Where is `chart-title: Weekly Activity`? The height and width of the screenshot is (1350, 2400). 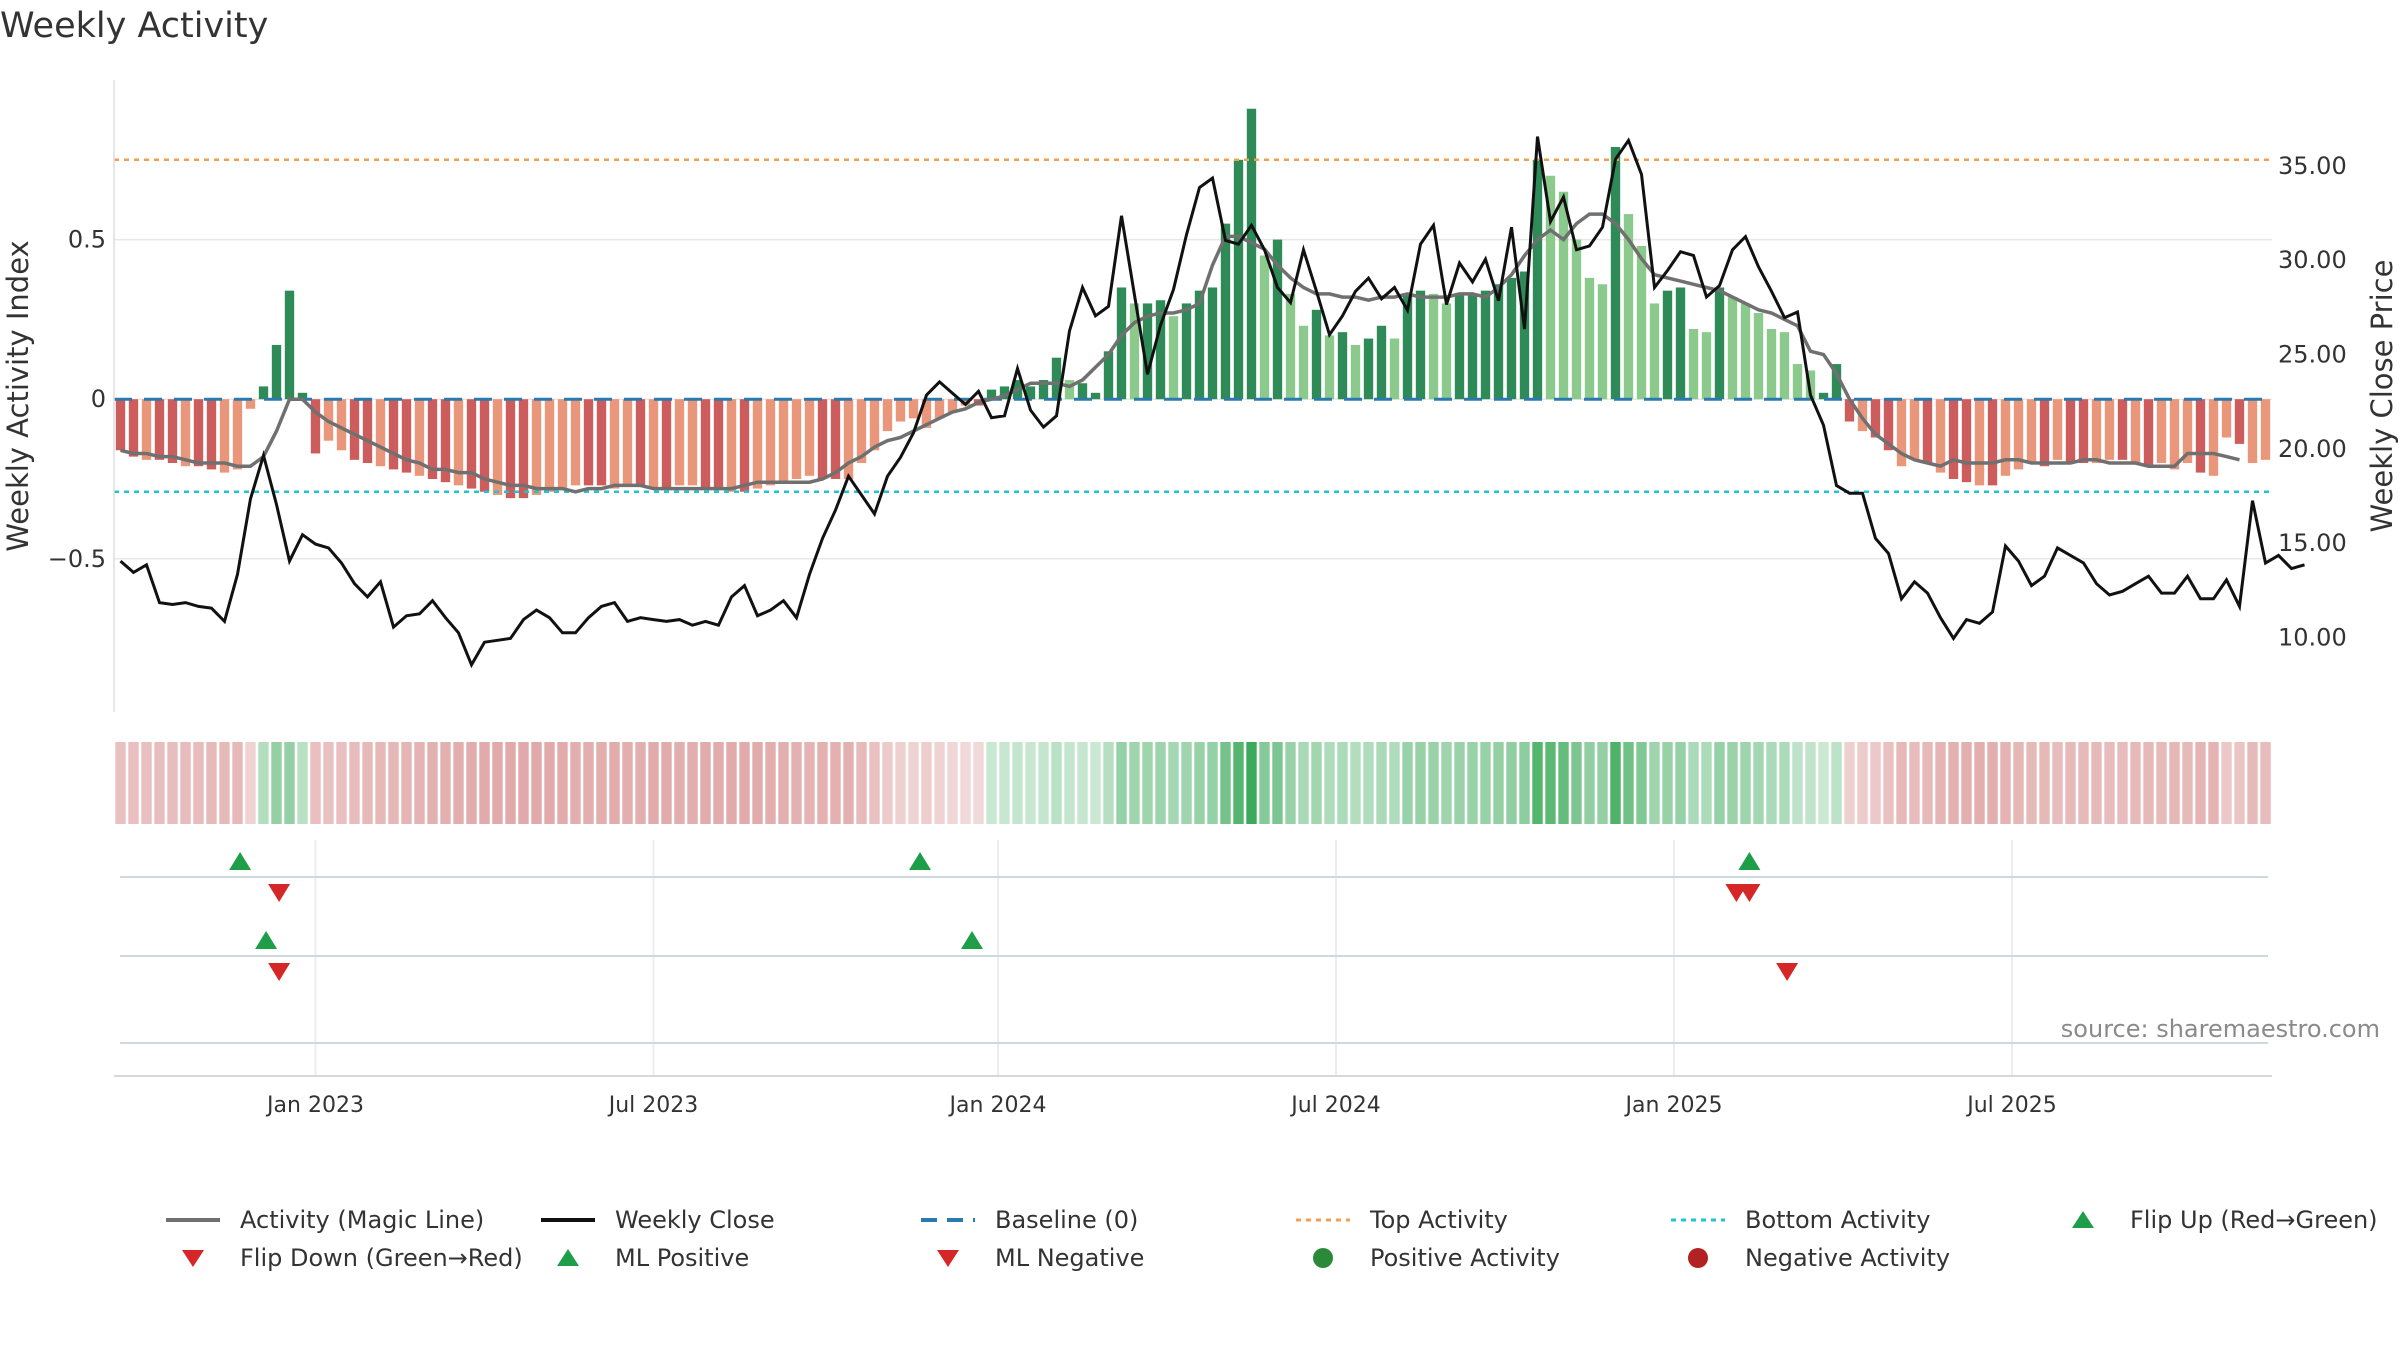 chart-title: Weekly Activity is located at coordinates (134, 26).